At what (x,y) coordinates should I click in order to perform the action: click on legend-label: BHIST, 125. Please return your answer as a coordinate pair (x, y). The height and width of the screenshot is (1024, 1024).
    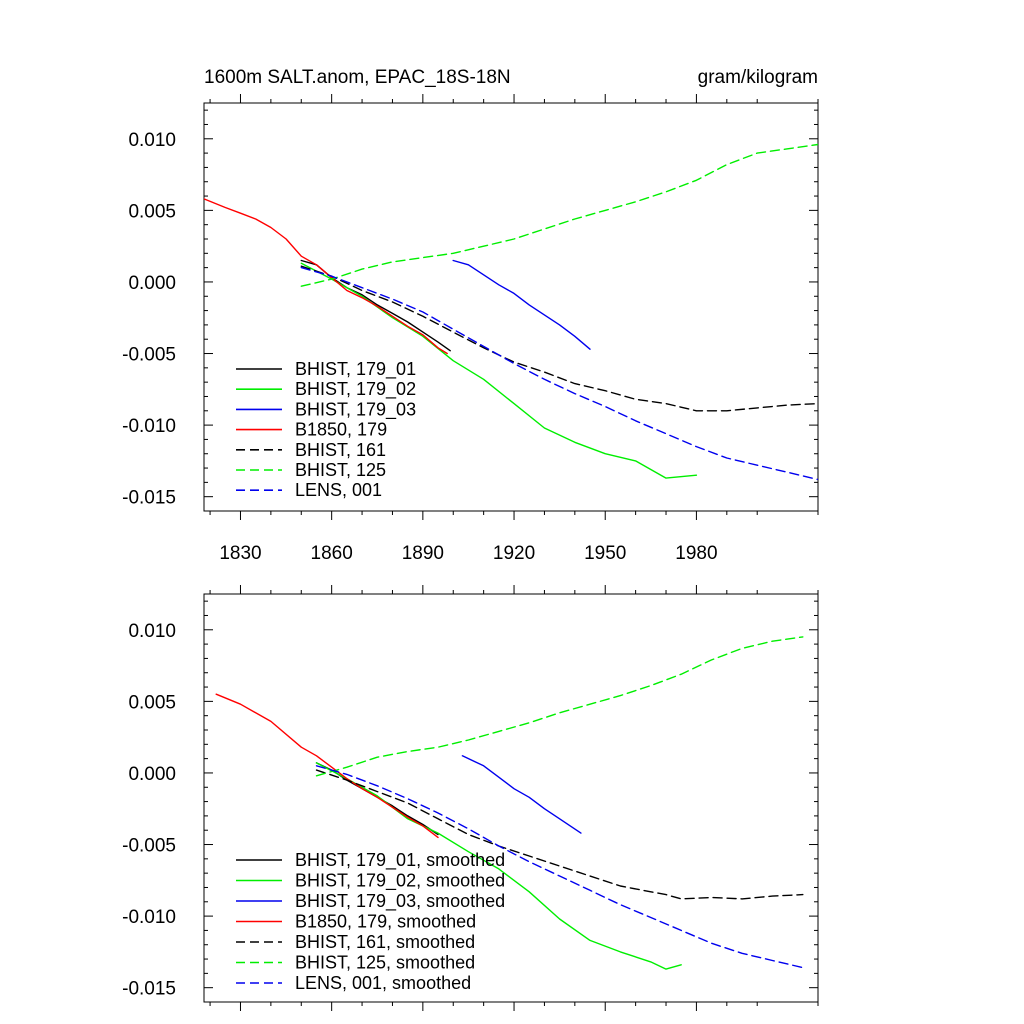
    Looking at the image, I should click on (340, 470).